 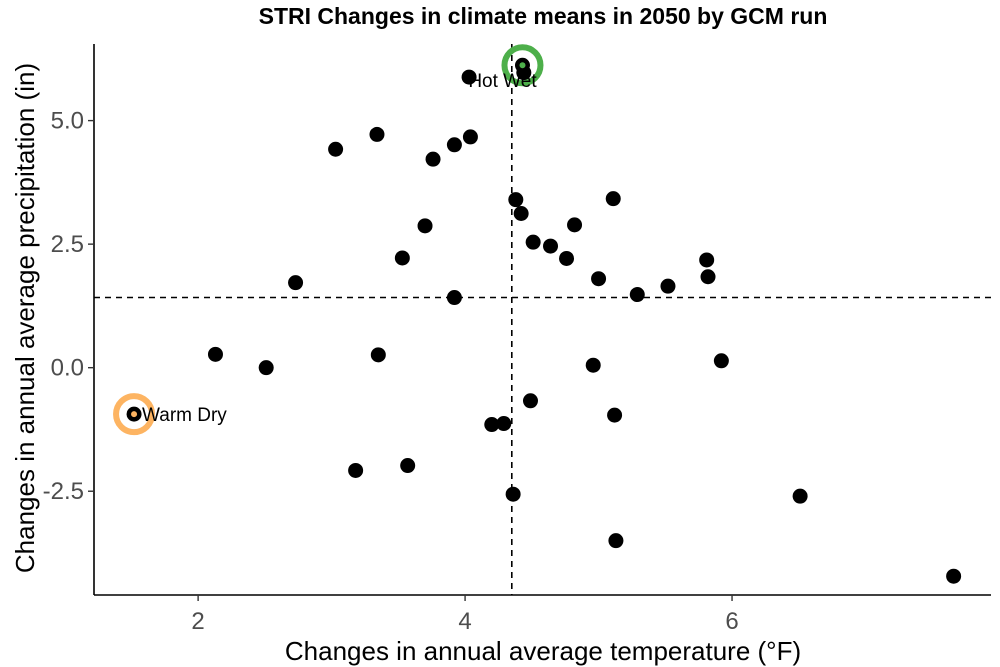 What do you see at coordinates (464, 621) in the screenshot?
I see `x-tick-label: 4` at bounding box center [464, 621].